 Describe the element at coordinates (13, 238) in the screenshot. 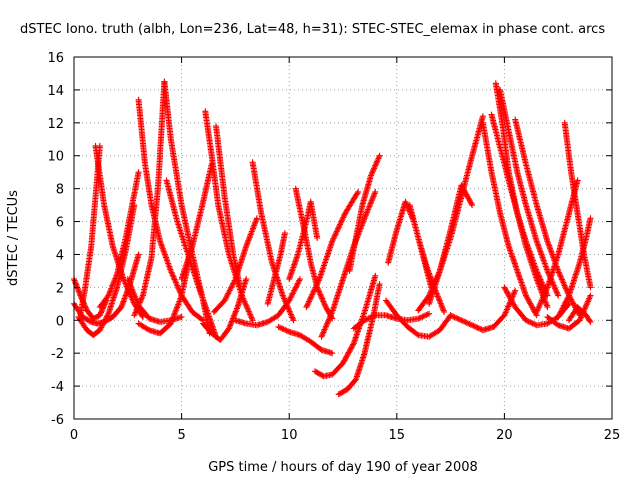

I see `y-axis-label: dSTEC / TECUs` at that location.